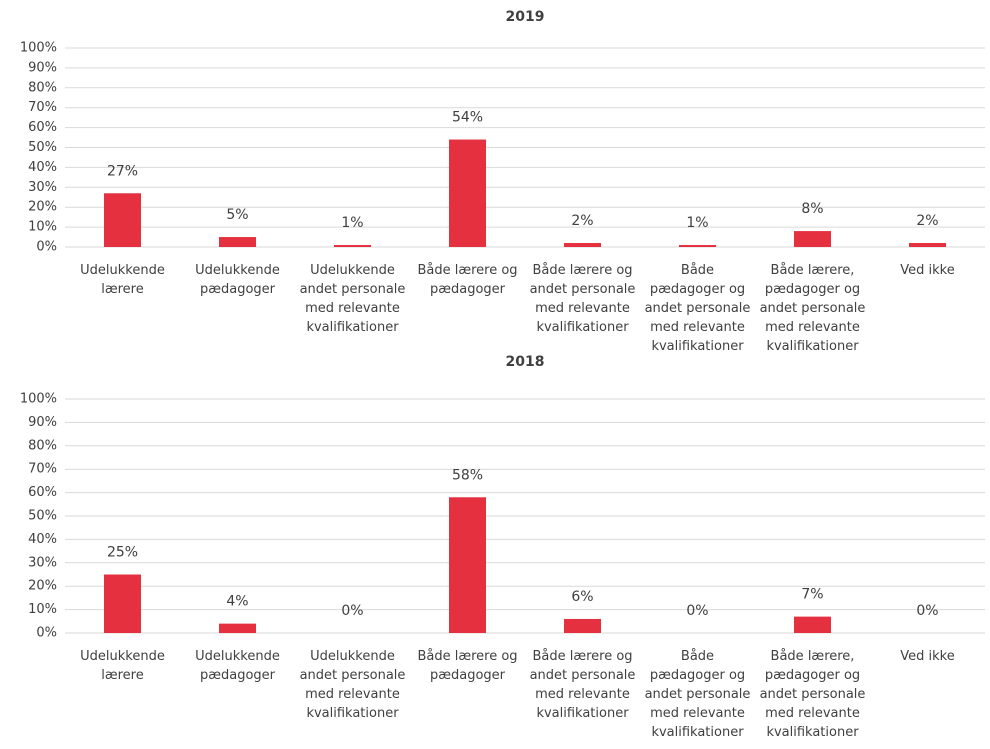  Describe the element at coordinates (122, 553) in the screenshot. I see `value-label: 25%` at that location.